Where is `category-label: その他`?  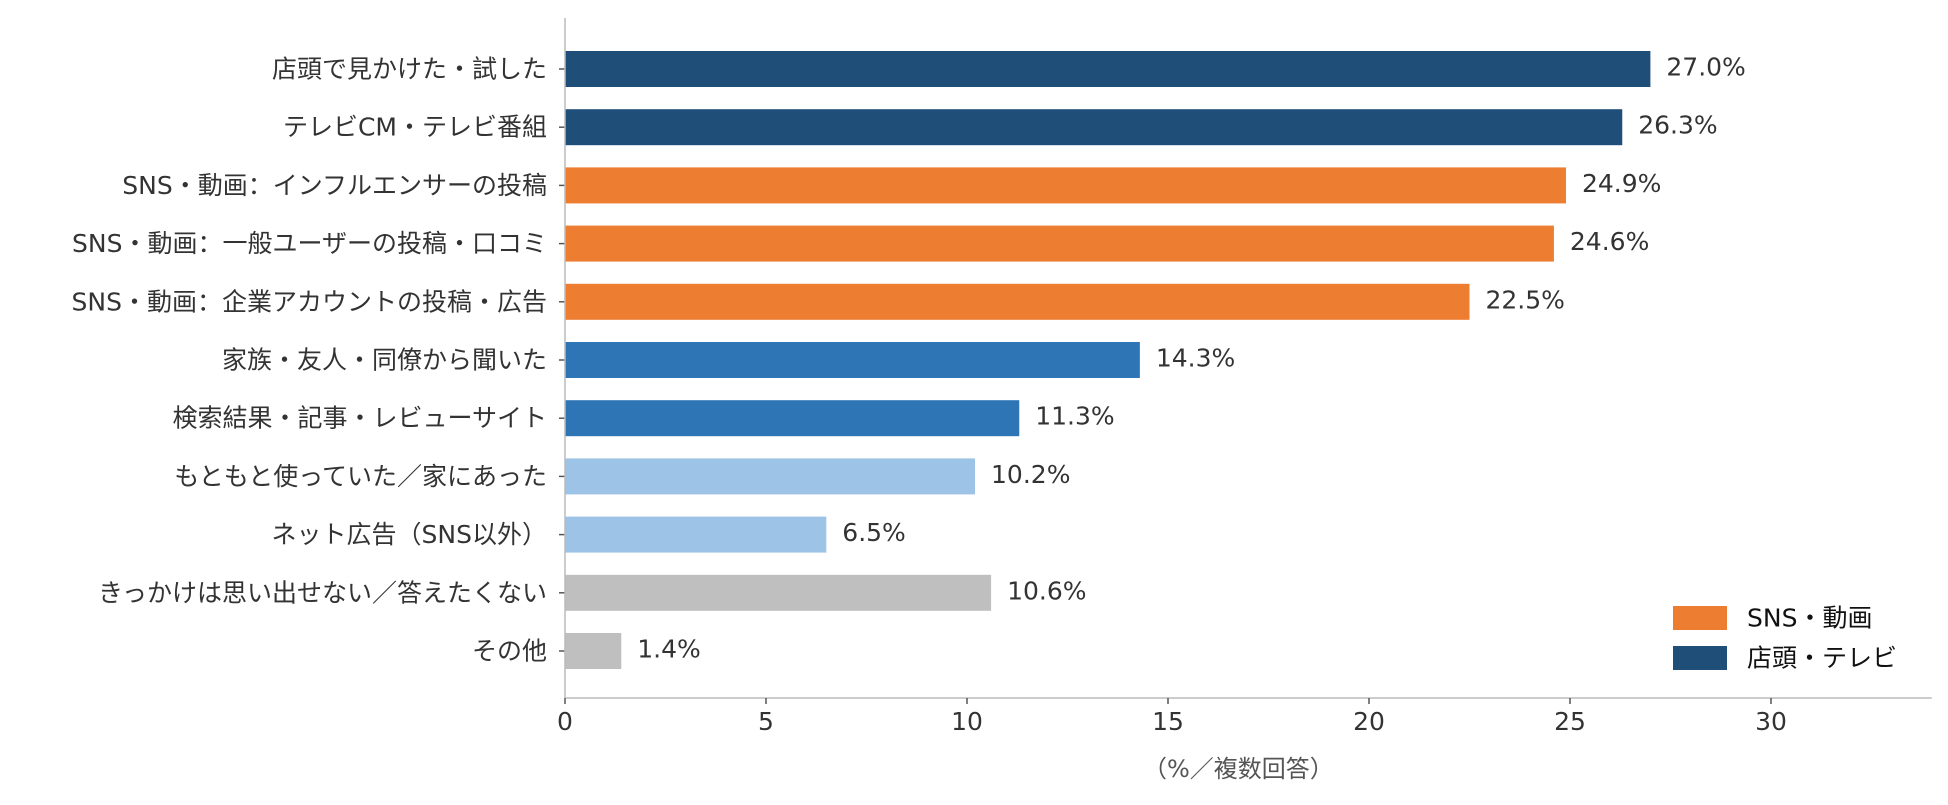
category-label: その他 is located at coordinates (509, 651).